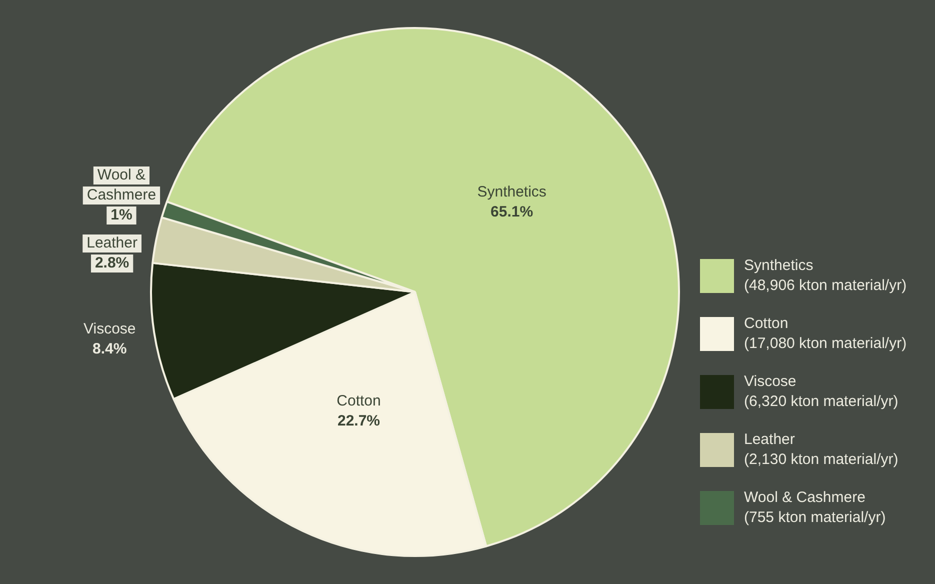 Image resolution: width=935 pixels, height=584 pixels. What do you see at coordinates (512, 211) in the screenshot?
I see `data-label: 65.1%` at bounding box center [512, 211].